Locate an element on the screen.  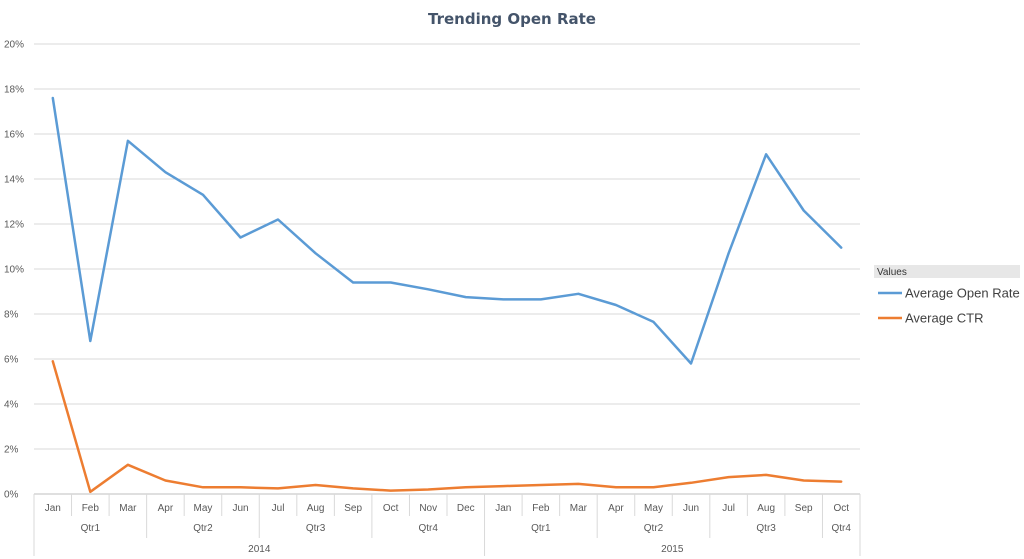
y-tick-label: 2% is located at coordinates (11, 450).